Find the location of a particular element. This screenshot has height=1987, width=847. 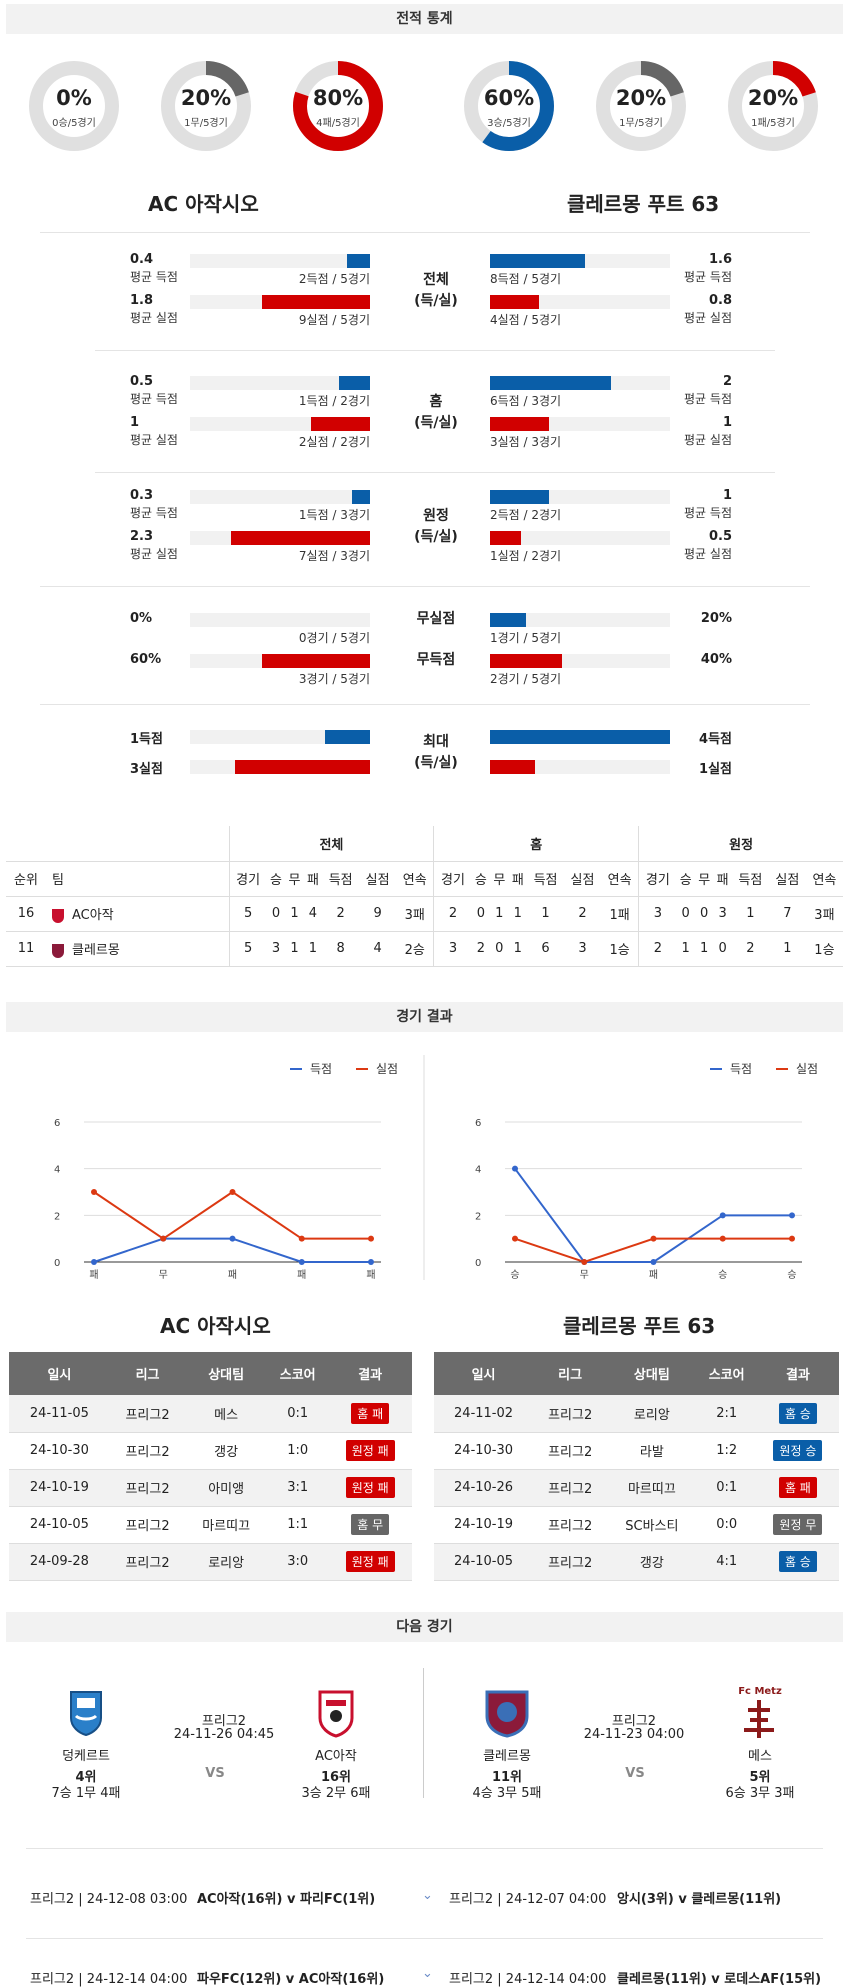

legend-label: 득점 is located at coordinates (741, 1069).